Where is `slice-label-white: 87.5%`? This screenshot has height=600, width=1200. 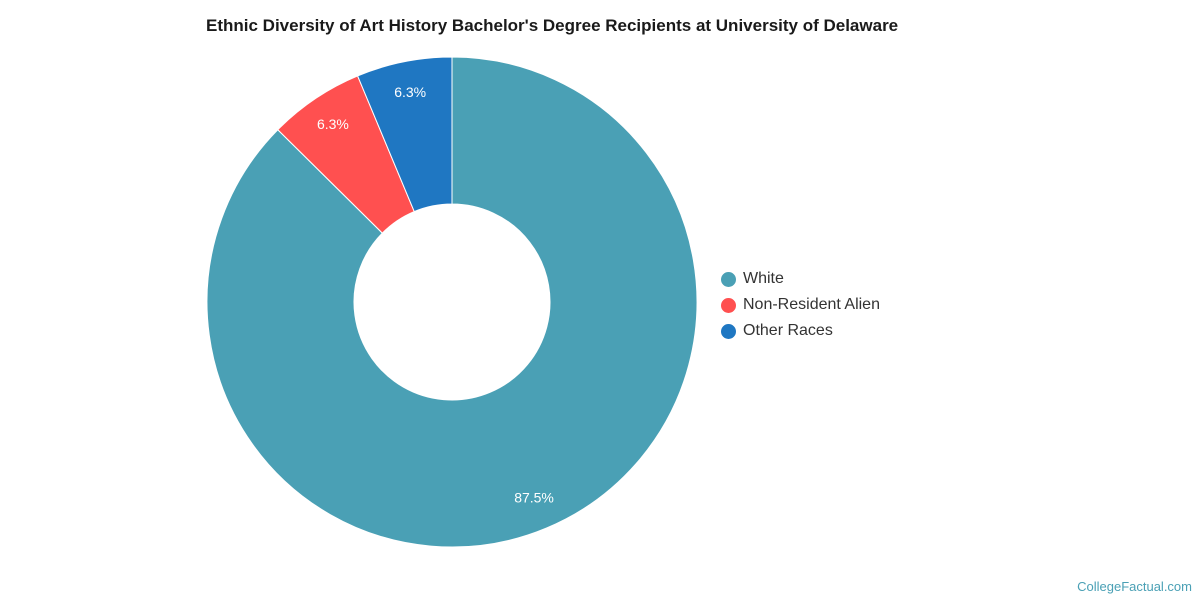
slice-label-white: 87.5% is located at coordinates (534, 497).